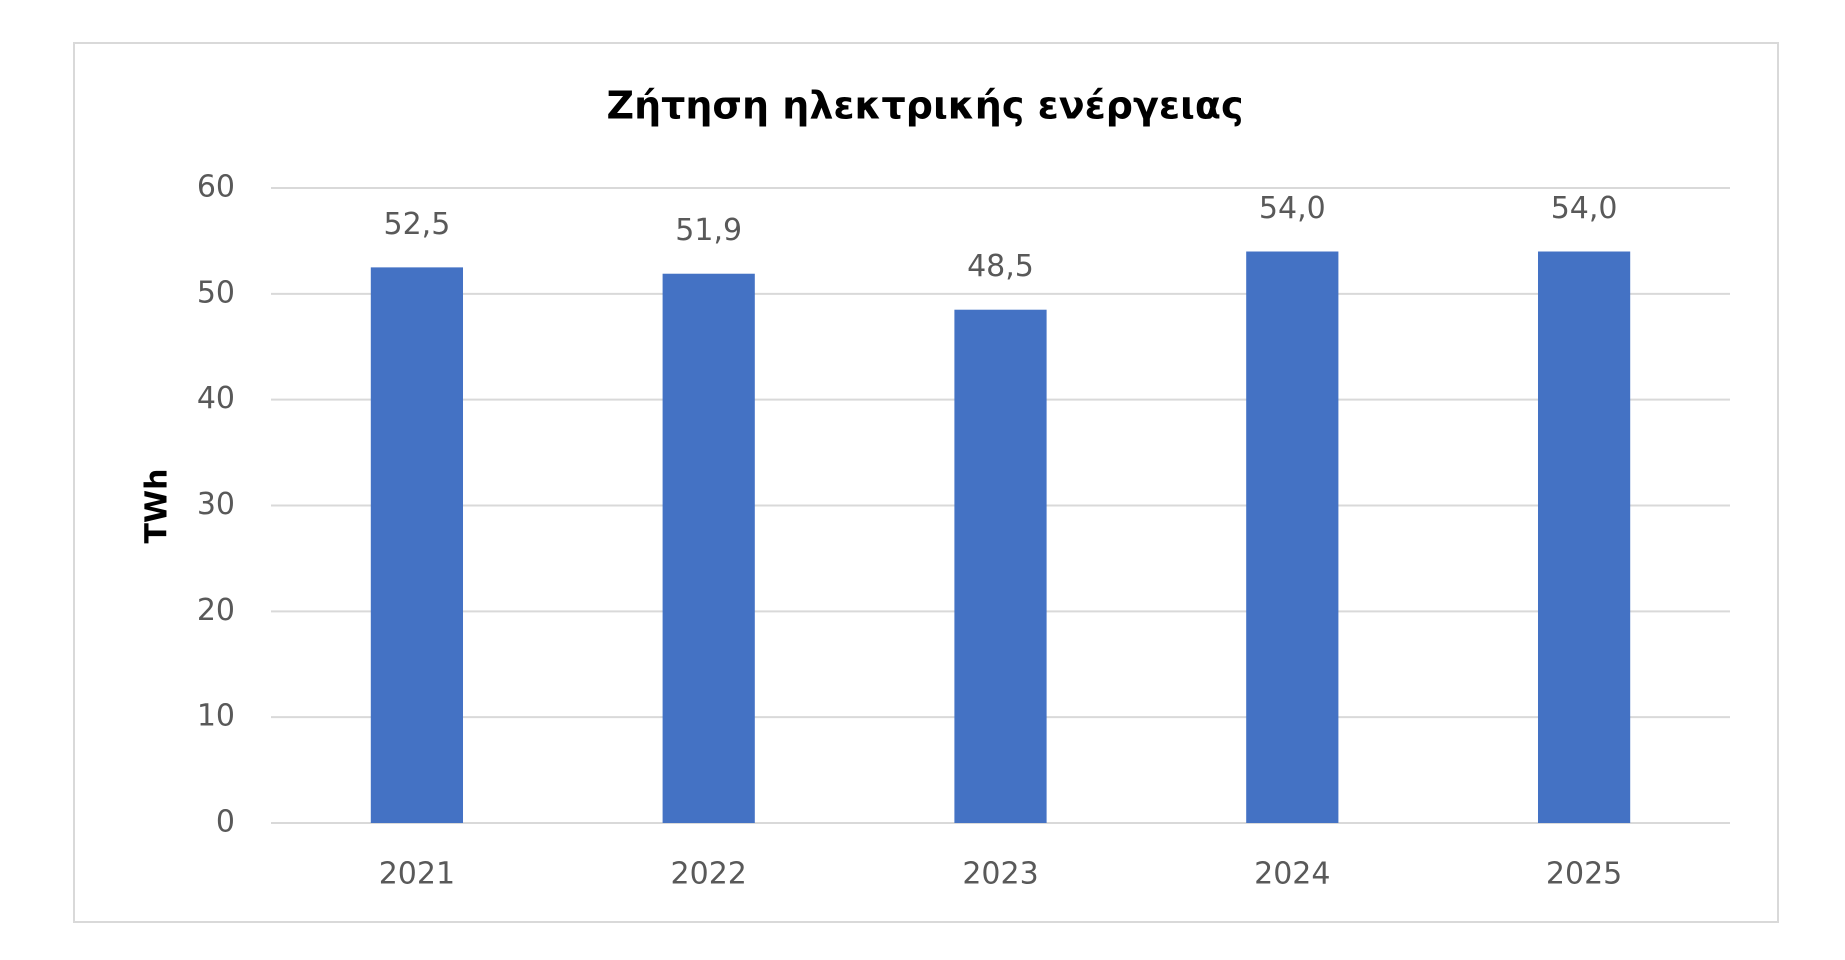 This screenshot has width=1845, height=960. I want to click on data-label: 52,5, so click(417, 224).